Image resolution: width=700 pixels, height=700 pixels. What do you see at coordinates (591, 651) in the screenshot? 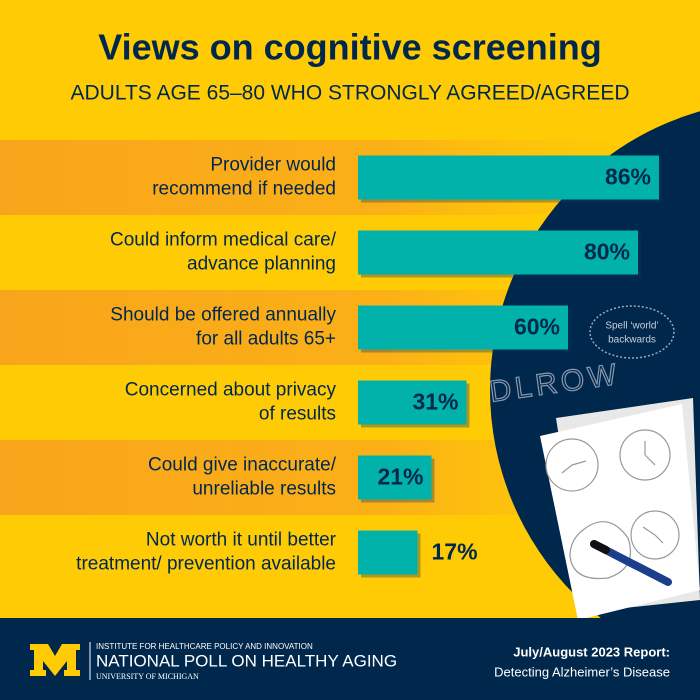
I see `report: July/August 2023 Report:` at bounding box center [591, 651].